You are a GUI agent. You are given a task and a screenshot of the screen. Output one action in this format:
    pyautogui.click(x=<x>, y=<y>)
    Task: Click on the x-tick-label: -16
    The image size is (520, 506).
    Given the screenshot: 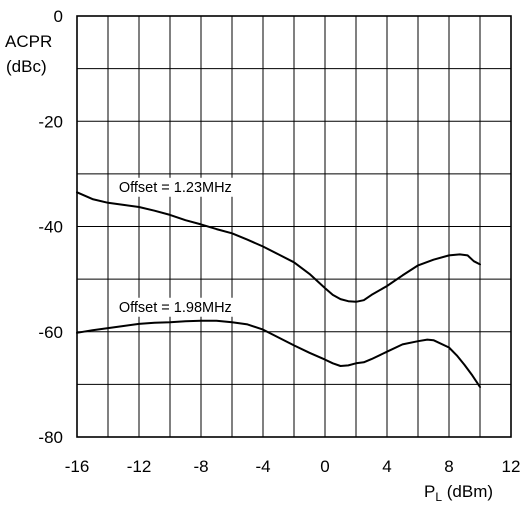 What is the action you would take?
    pyautogui.click(x=77, y=466)
    